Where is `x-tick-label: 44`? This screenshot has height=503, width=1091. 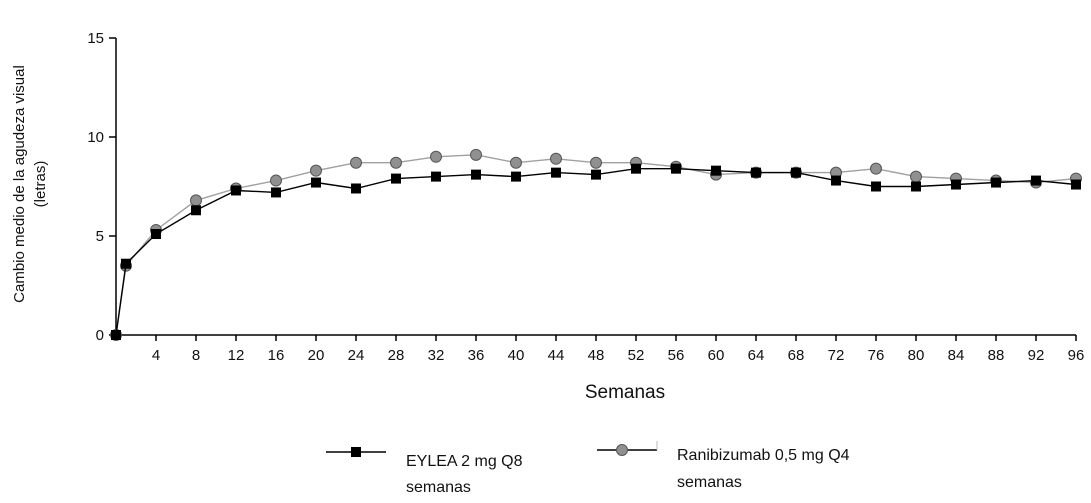 x-tick-label: 44 is located at coordinates (556, 355).